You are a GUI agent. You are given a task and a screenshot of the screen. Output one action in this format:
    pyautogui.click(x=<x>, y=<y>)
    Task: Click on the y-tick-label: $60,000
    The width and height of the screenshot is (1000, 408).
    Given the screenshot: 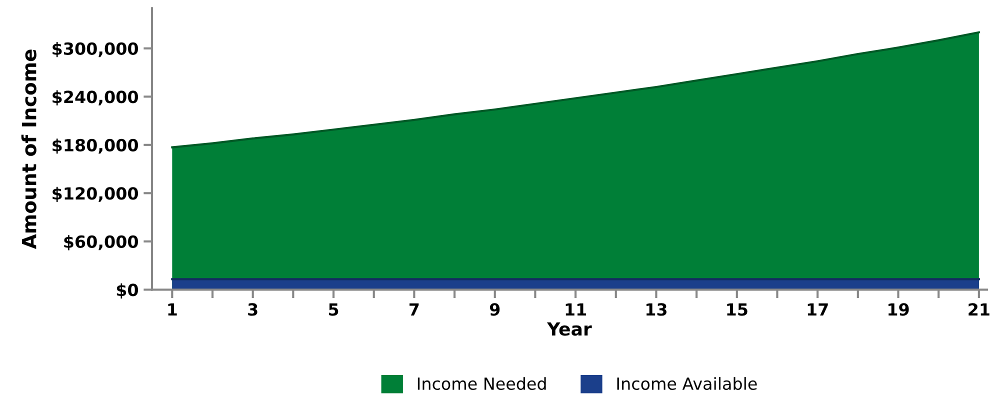 What is the action you would take?
    pyautogui.click(x=101, y=242)
    